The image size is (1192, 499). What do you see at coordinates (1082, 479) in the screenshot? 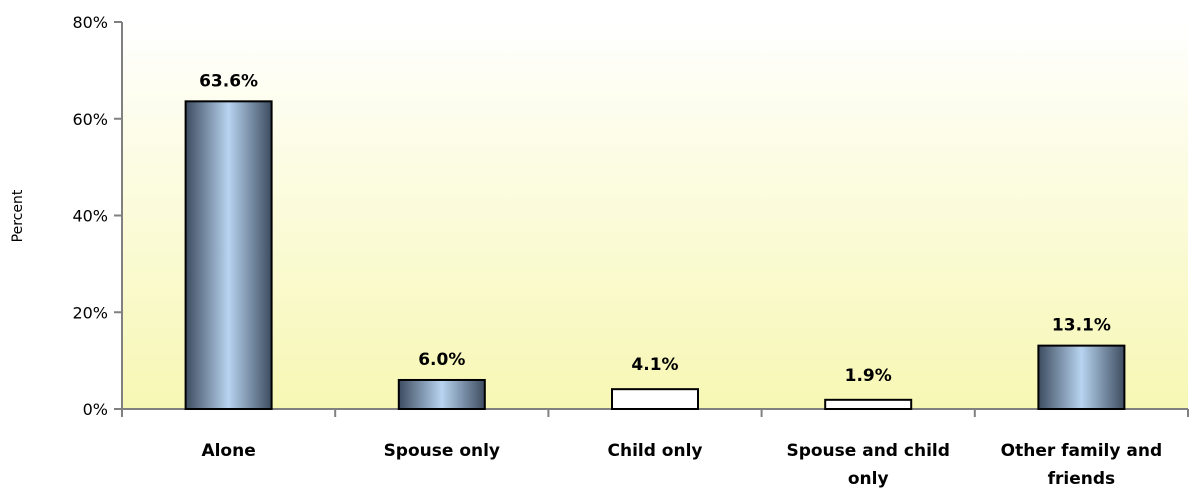
I see `category-label: friends` at bounding box center [1082, 479].